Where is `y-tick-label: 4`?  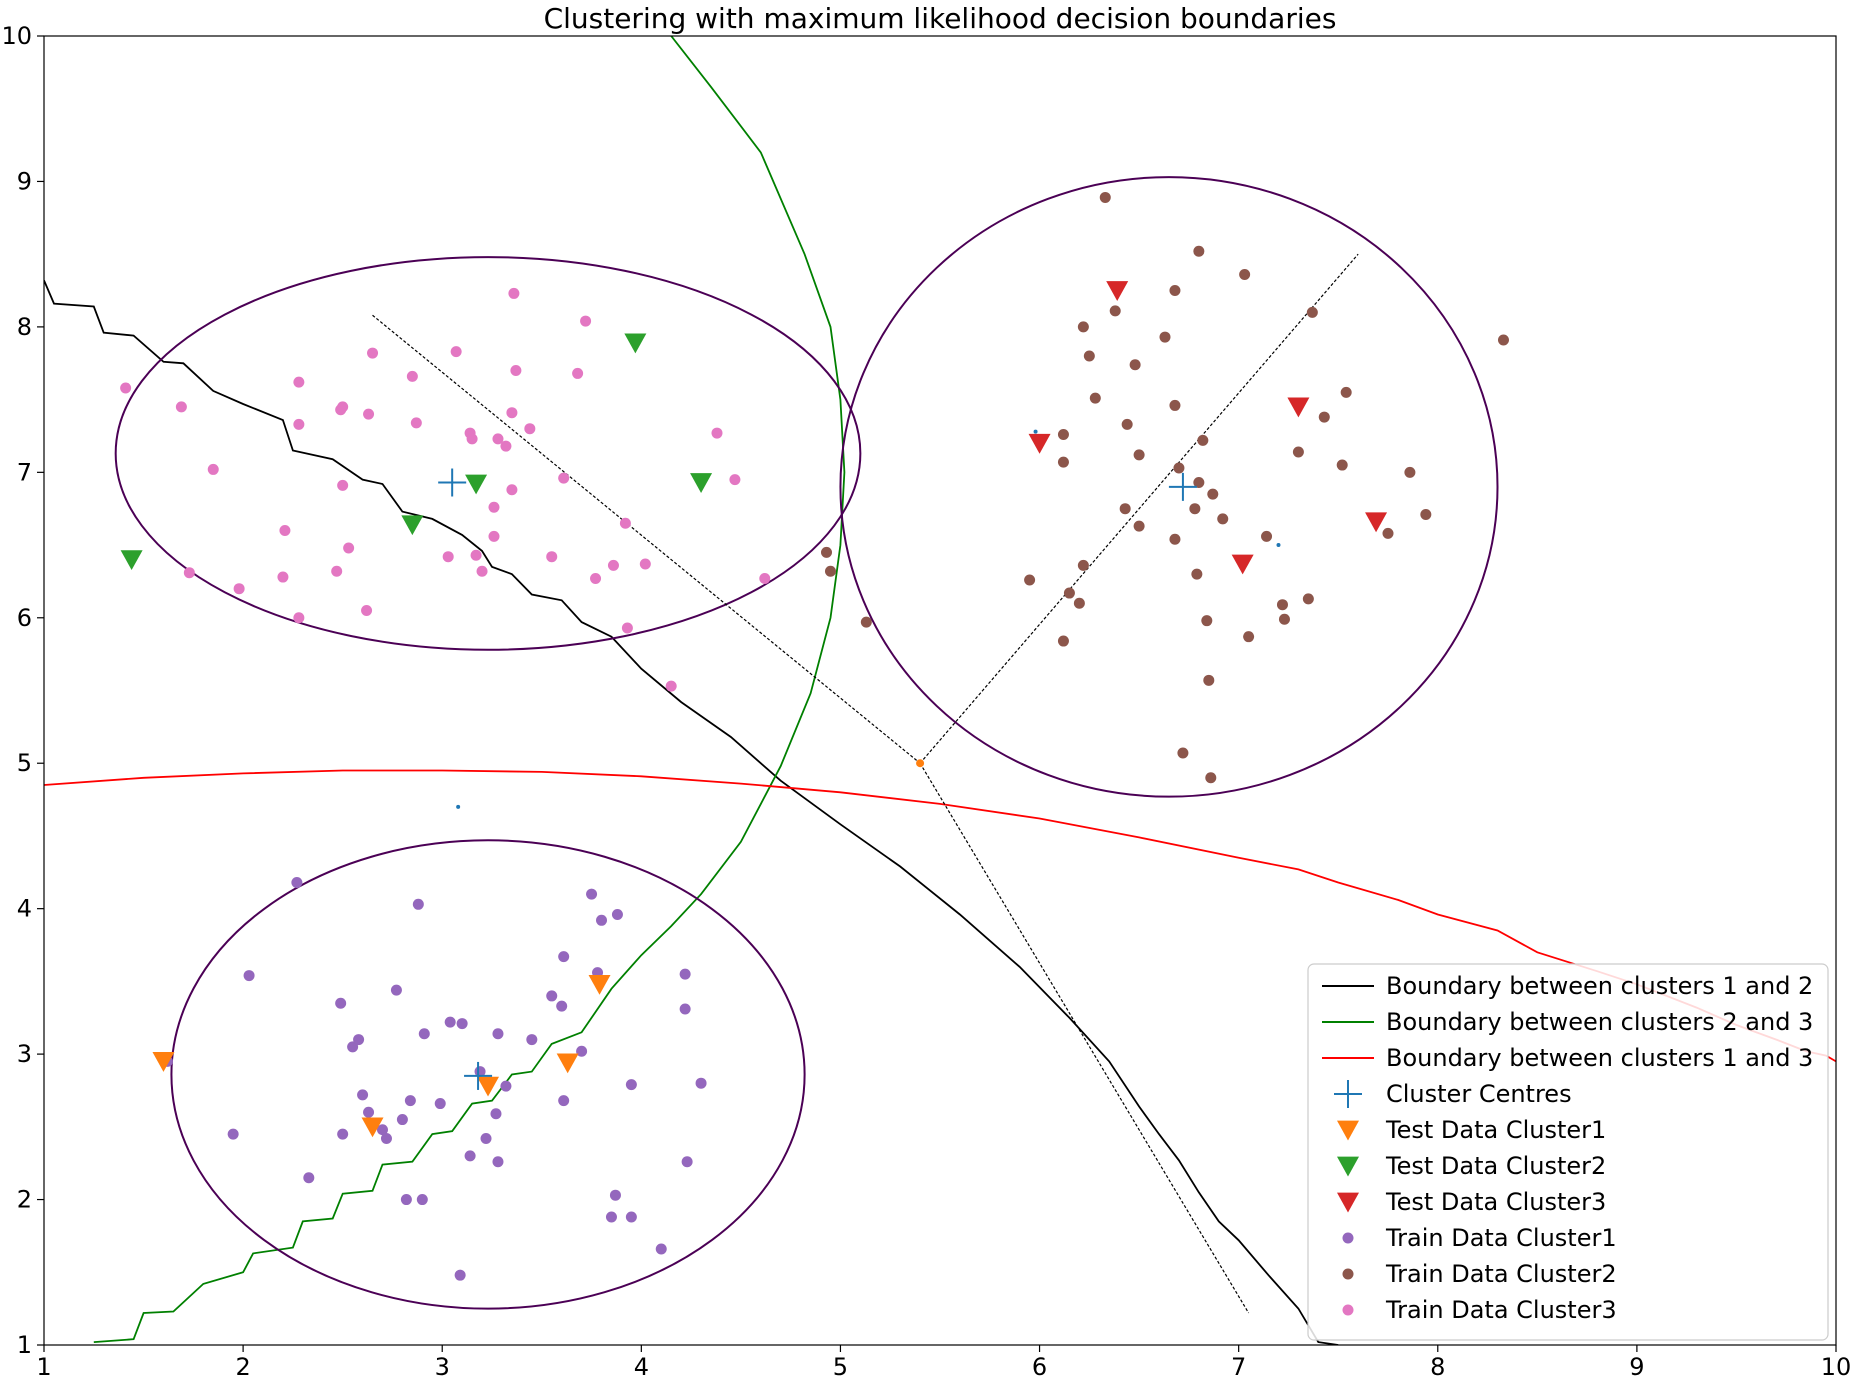 y-tick-label: 4 is located at coordinates (24, 909).